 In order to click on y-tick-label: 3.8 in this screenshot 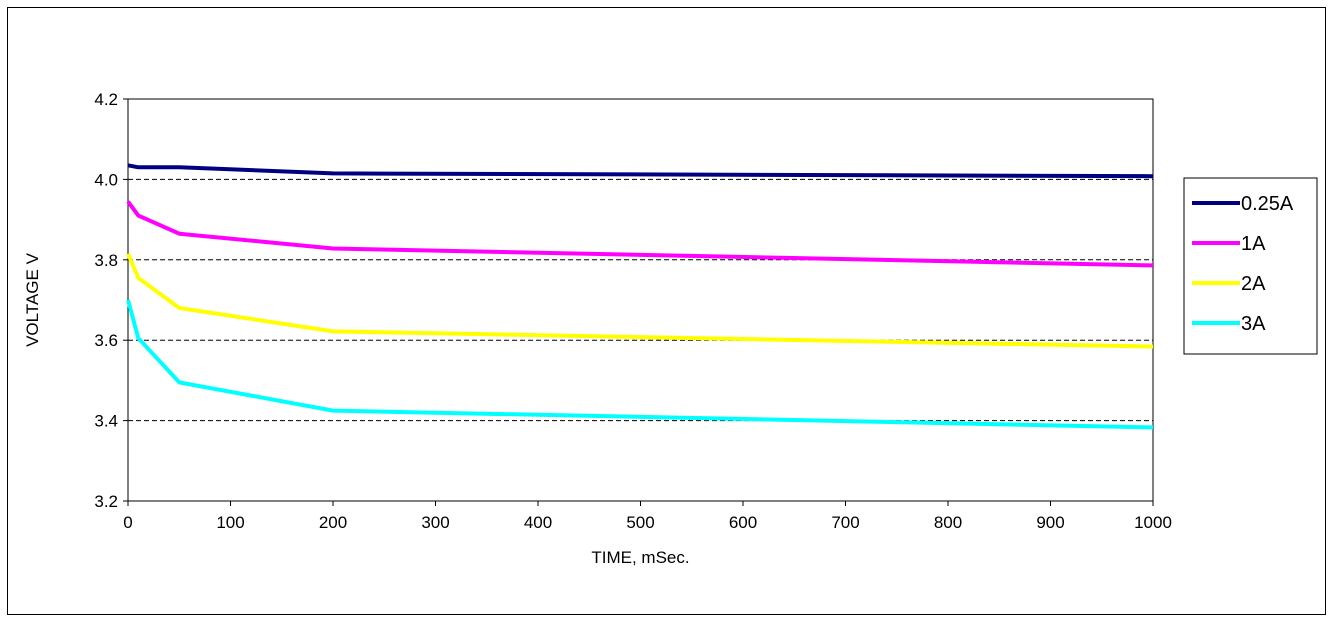, I will do `click(106, 260)`.